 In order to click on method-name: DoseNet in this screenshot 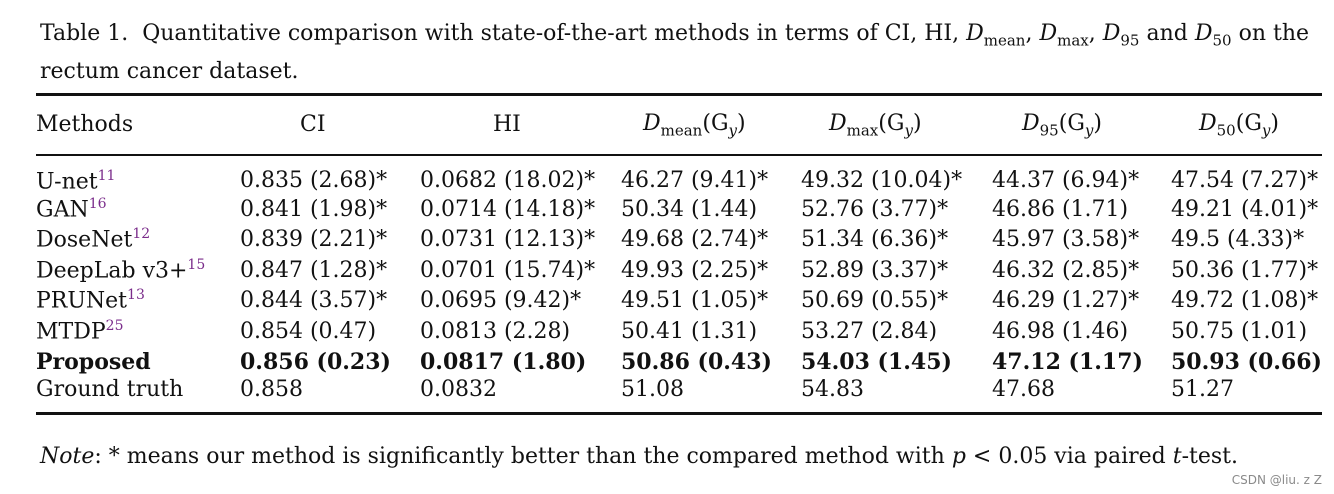, I will do `click(84, 240)`.